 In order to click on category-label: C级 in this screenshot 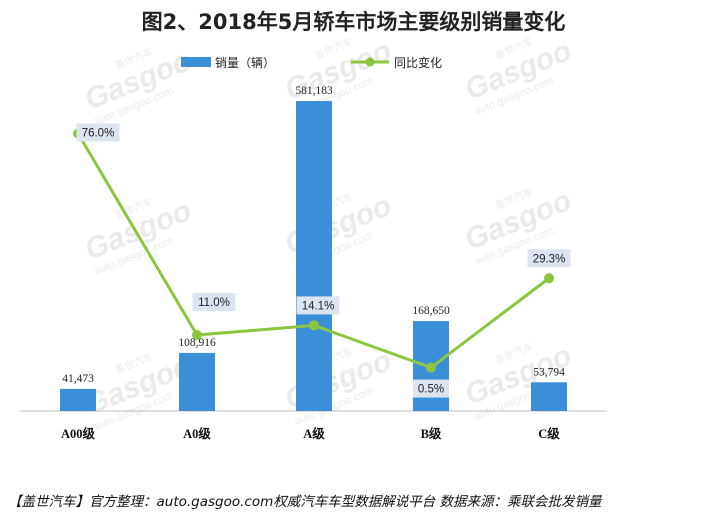, I will do `click(549, 433)`.